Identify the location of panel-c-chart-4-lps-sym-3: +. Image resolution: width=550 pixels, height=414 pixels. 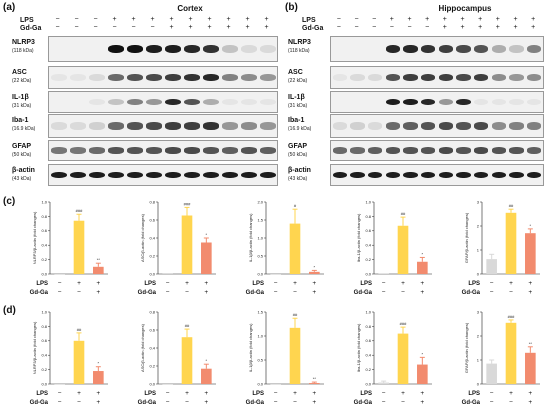
(422, 283).